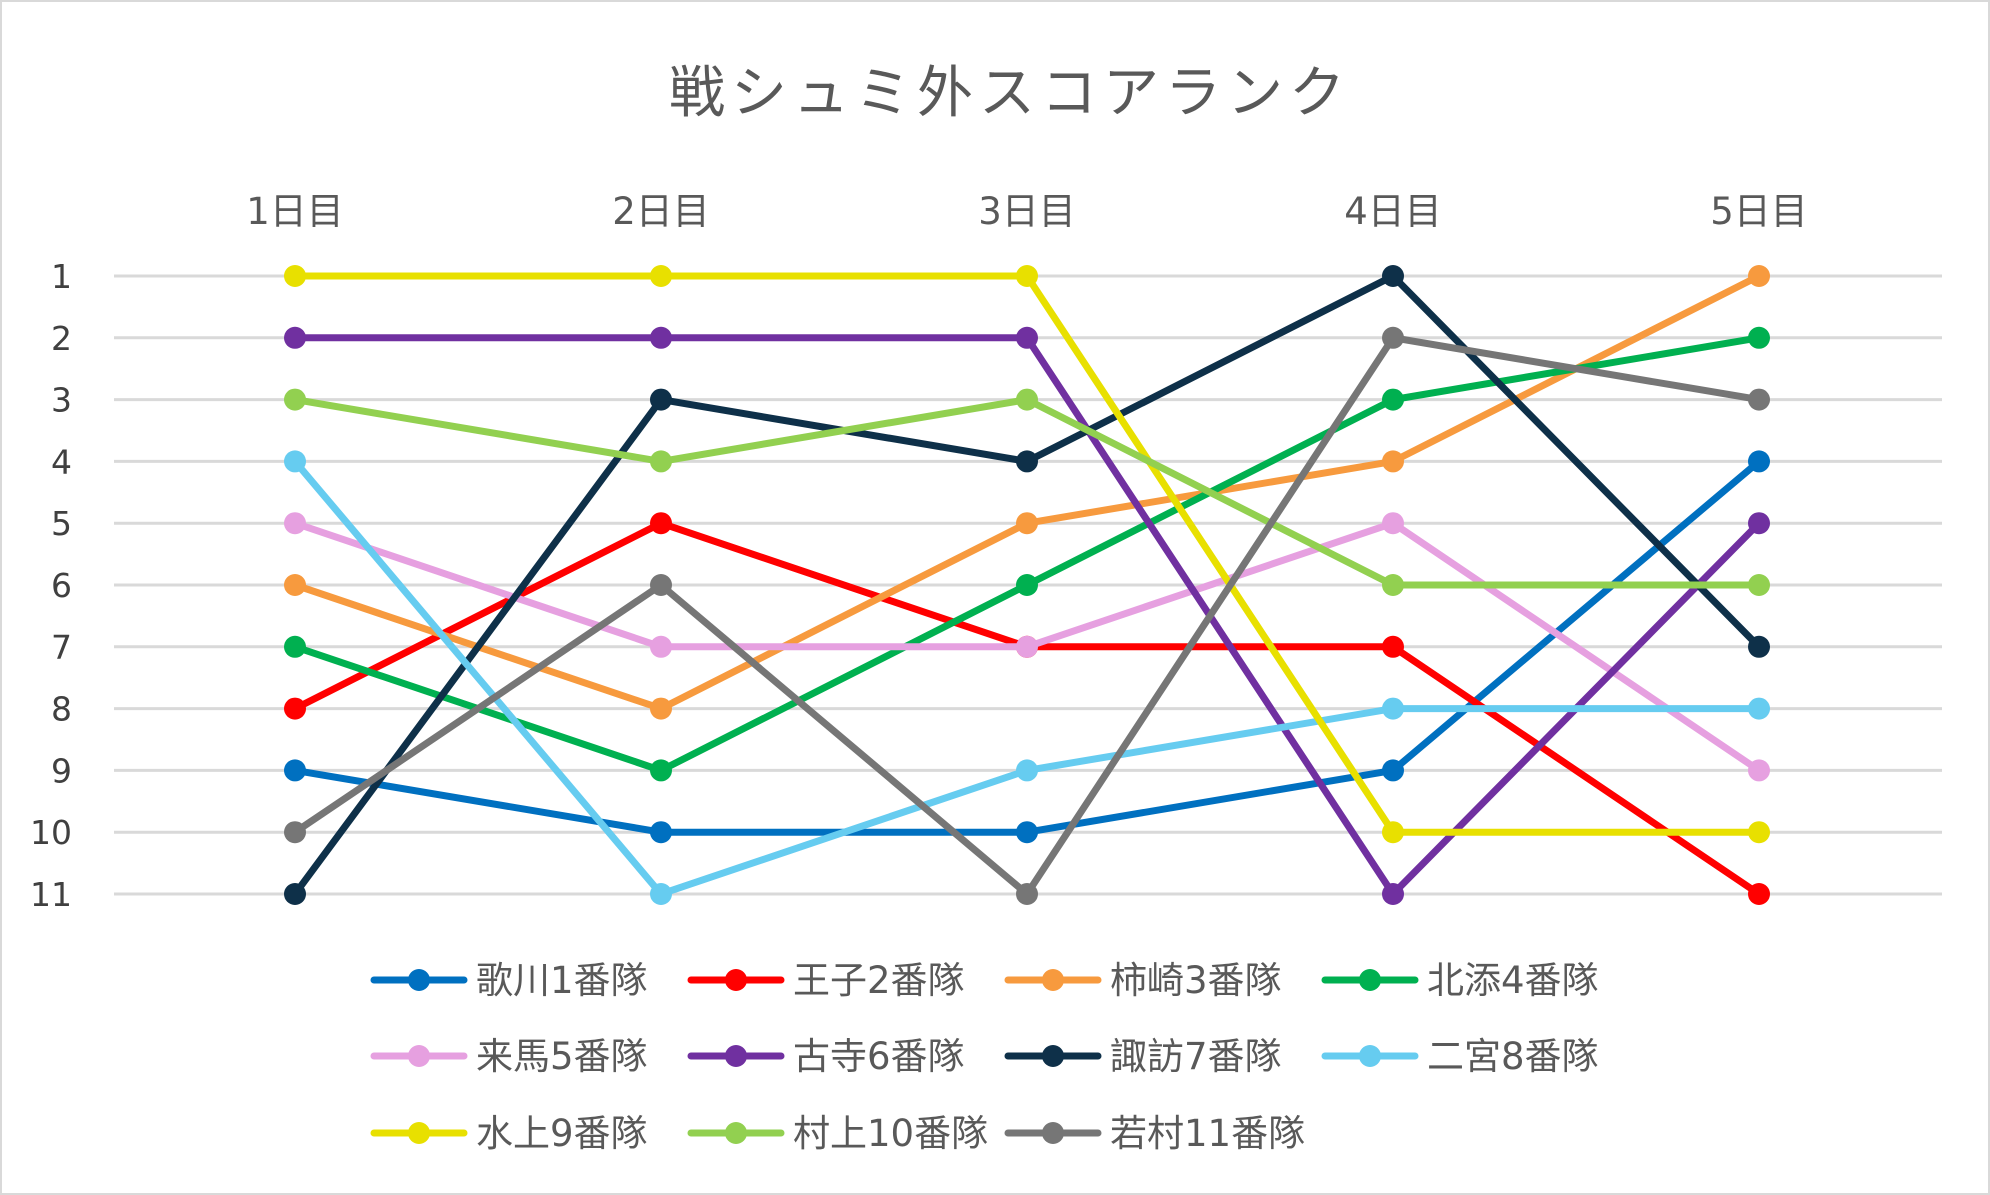  Describe the element at coordinates (51, 894) in the screenshot. I see `y-tick-label: 11` at that location.